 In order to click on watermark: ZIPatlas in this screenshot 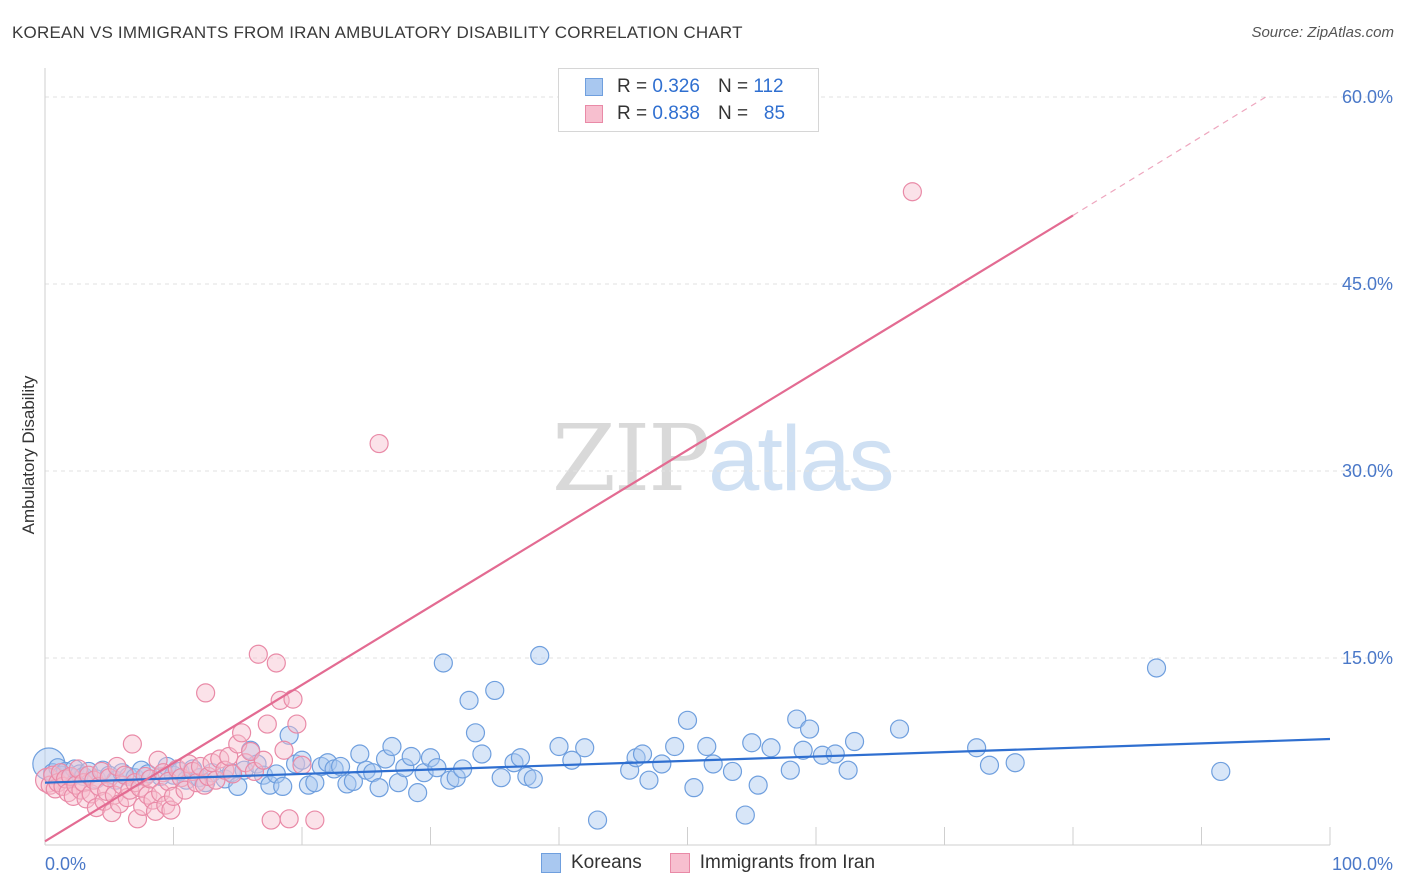, I will do `click(723, 458)`.